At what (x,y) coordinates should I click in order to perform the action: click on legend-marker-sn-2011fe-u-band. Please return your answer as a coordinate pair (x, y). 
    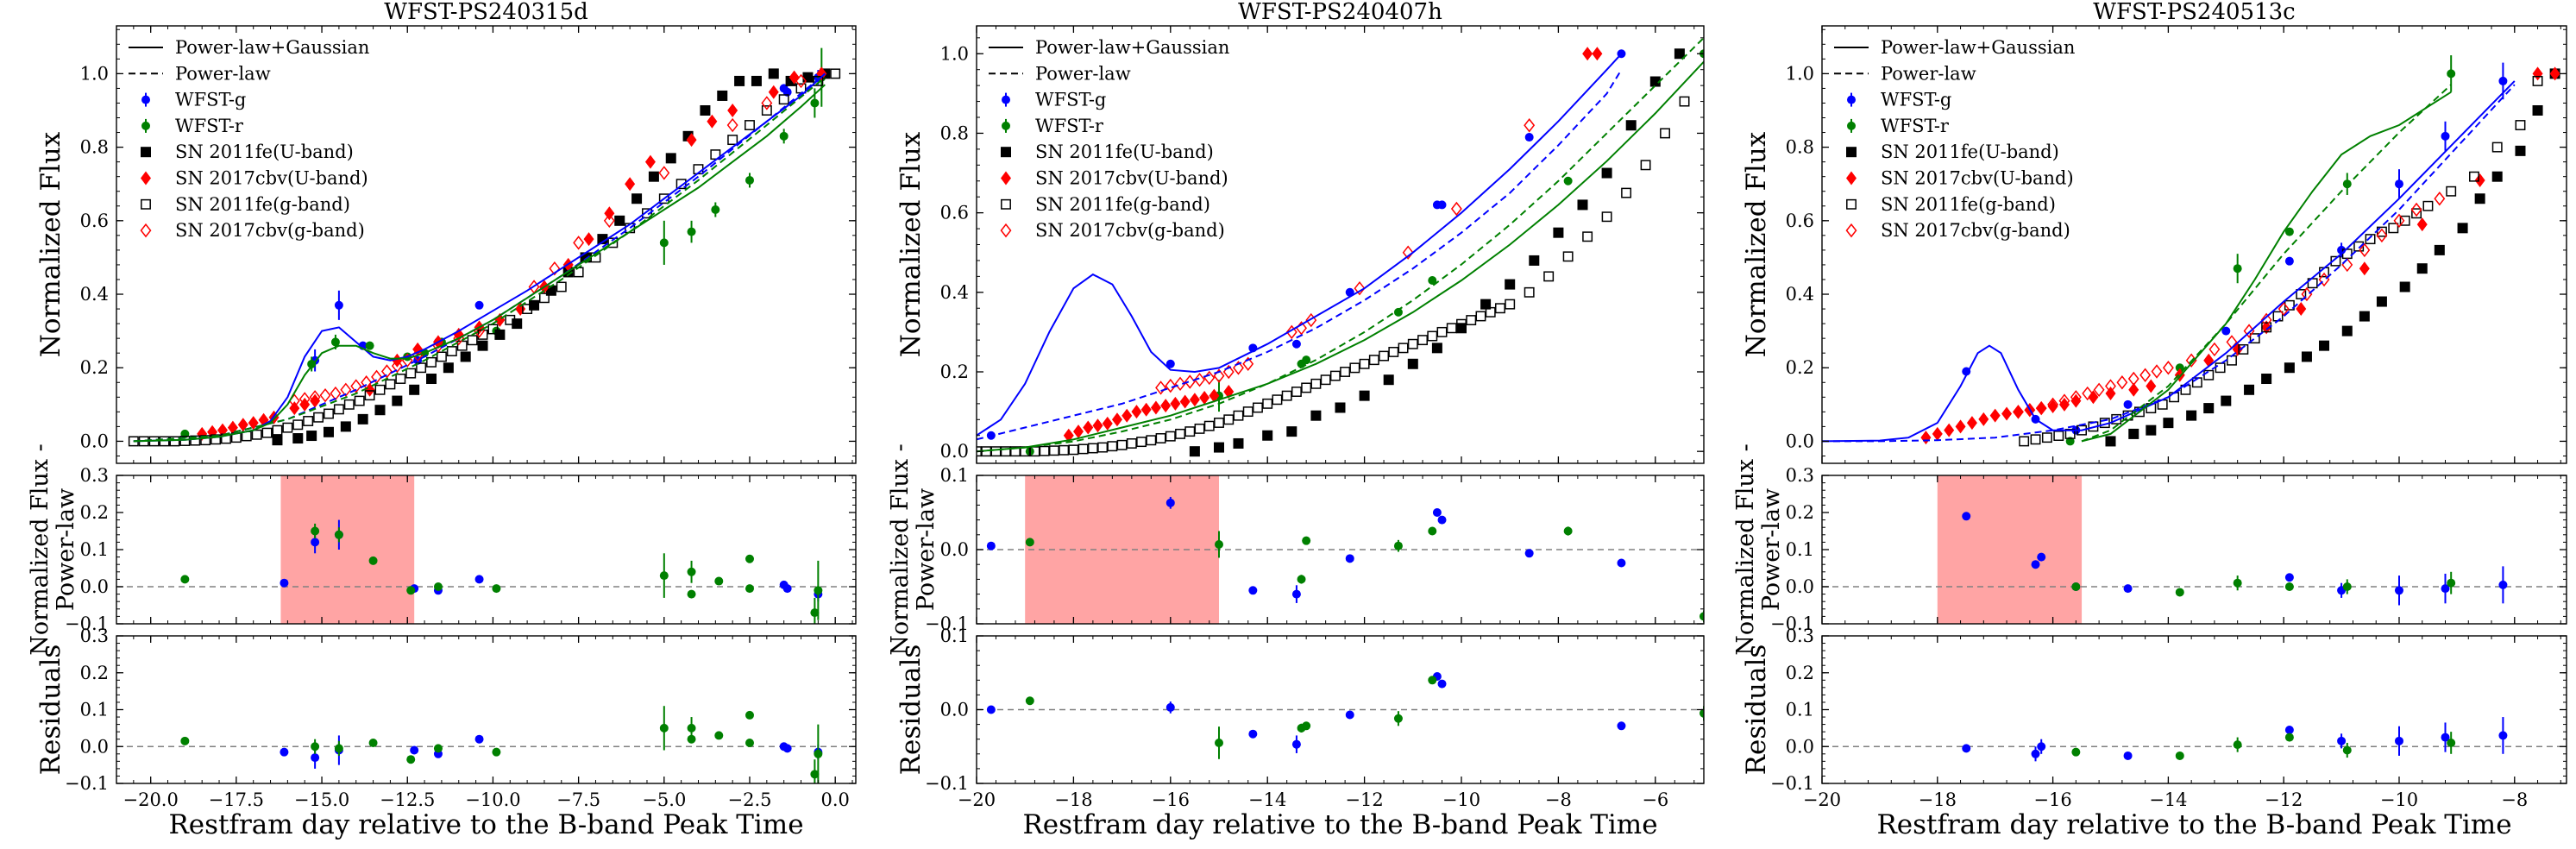
    Looking at the image, I should click on (1006, 152).